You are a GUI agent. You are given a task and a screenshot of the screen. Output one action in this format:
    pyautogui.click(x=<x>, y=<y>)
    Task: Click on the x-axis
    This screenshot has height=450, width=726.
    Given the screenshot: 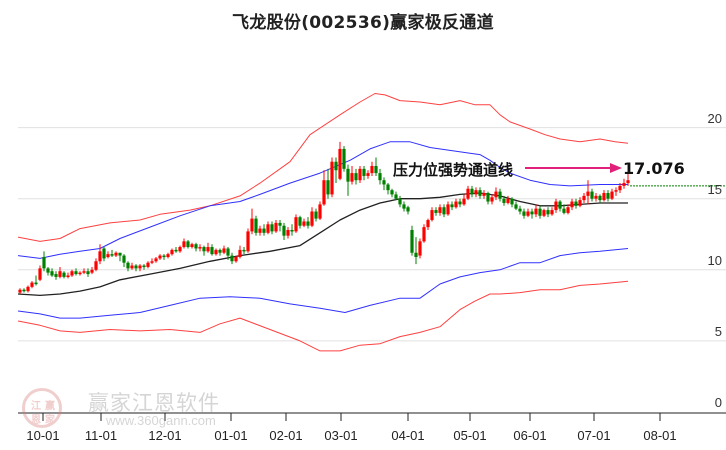 What is the action you would take?
    pyautogui.click(x=372, y=416)
    